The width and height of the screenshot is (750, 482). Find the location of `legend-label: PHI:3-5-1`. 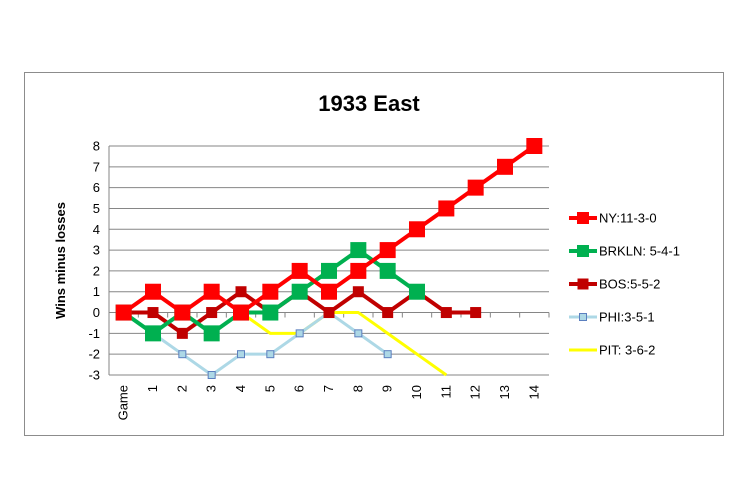

legend-label: PHI:3-5-1 is located at coordinates (627, 317).